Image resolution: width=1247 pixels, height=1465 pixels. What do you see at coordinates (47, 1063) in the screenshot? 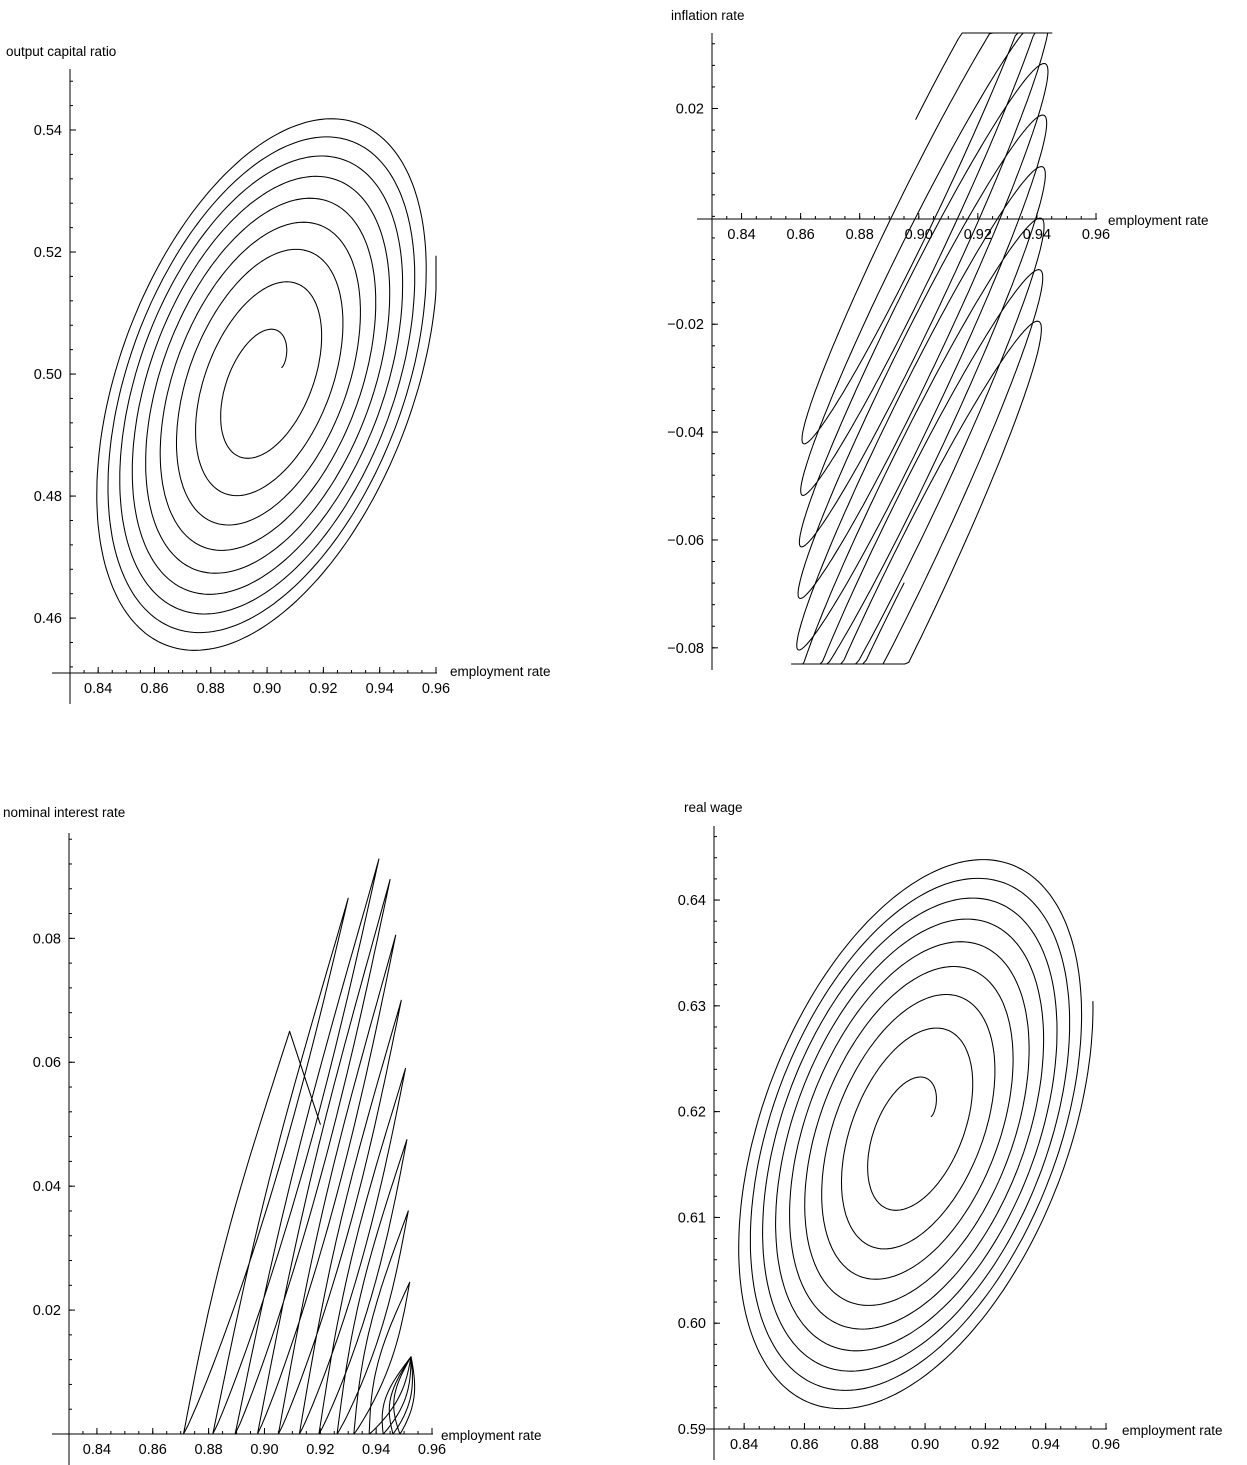
I see `y-tick-label: 0.06` at bounding box center [47, 1063].